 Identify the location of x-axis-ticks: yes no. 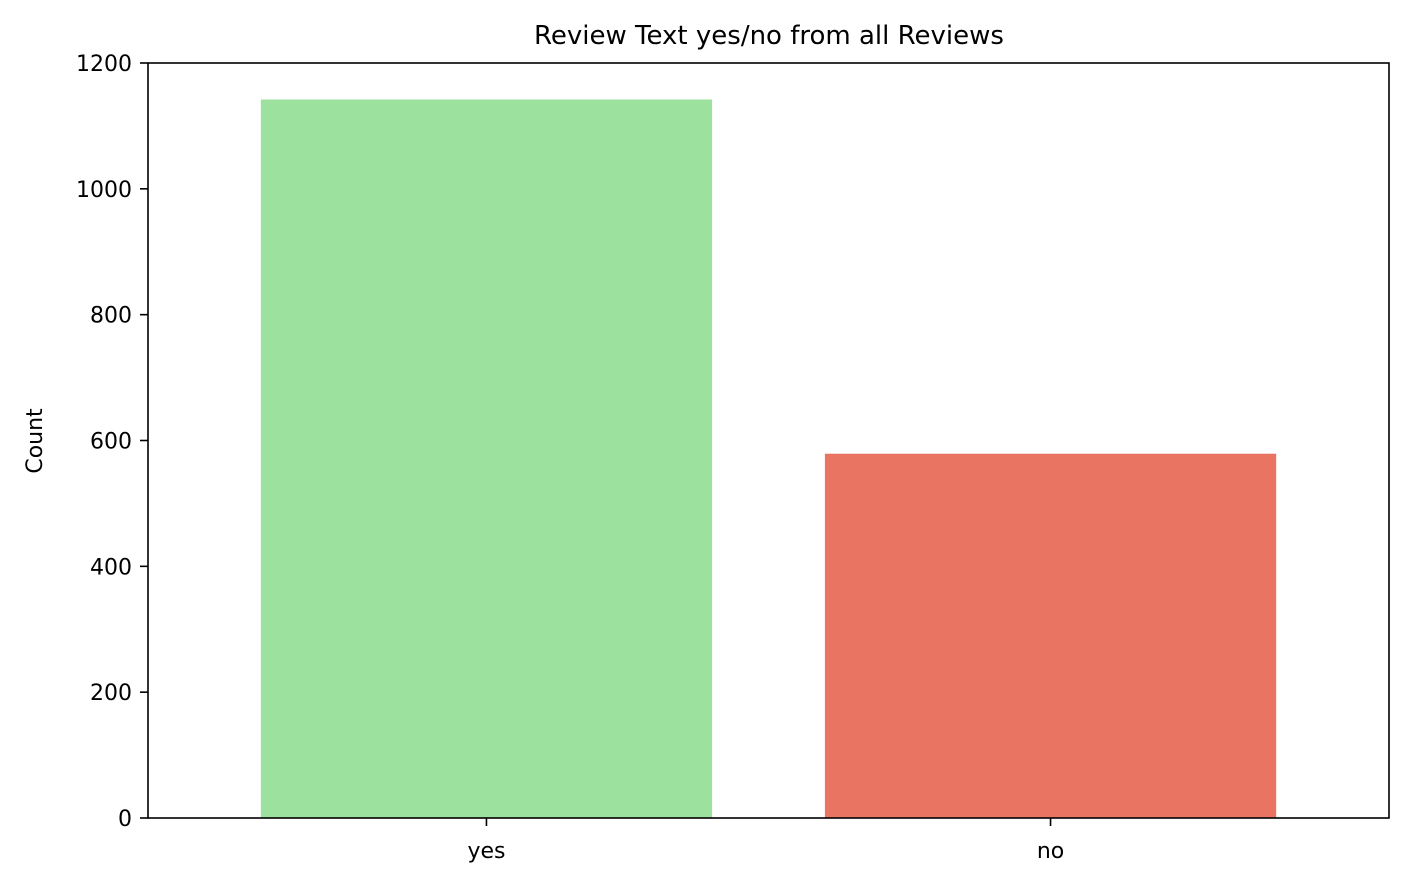
(765, 841).